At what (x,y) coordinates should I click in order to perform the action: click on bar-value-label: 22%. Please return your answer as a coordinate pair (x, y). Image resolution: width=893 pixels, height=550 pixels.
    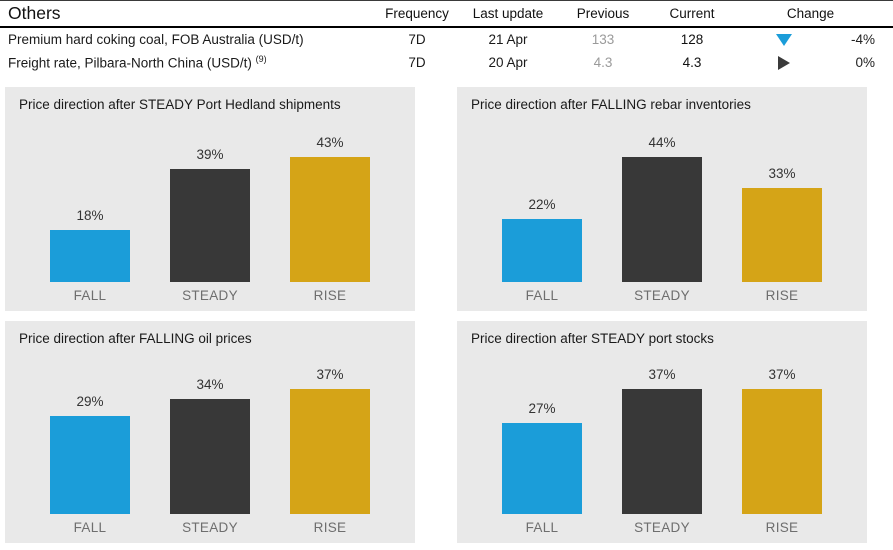
    Looking at the image, I should click on (542, 204).